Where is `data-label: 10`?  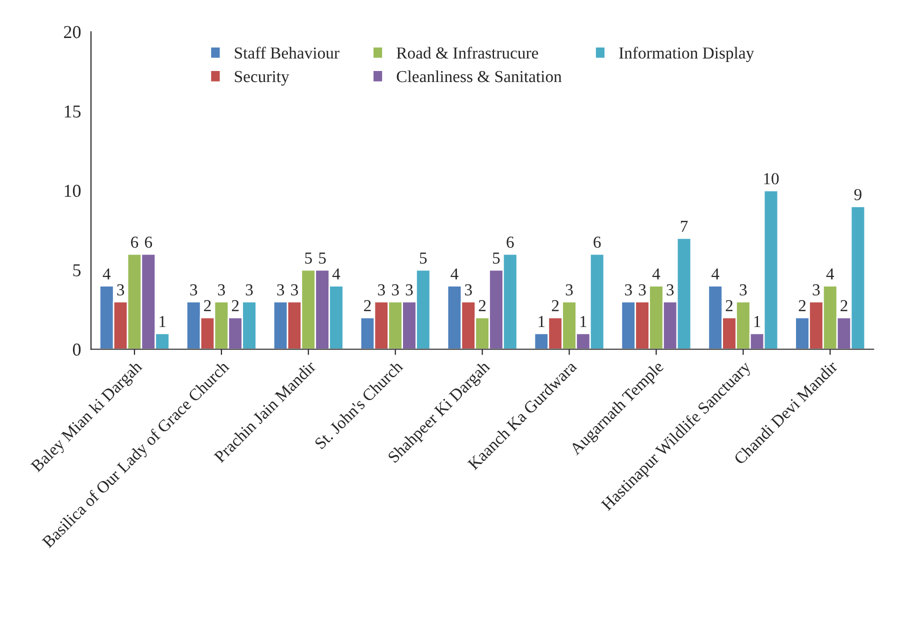
data-label: 10 is located at coordinates (771, 178).